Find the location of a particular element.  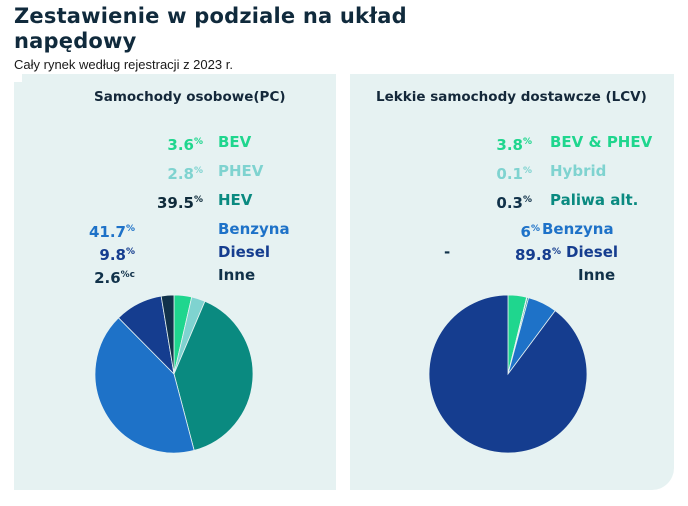

pc-pie-chart is located at coordinates (174, 374).